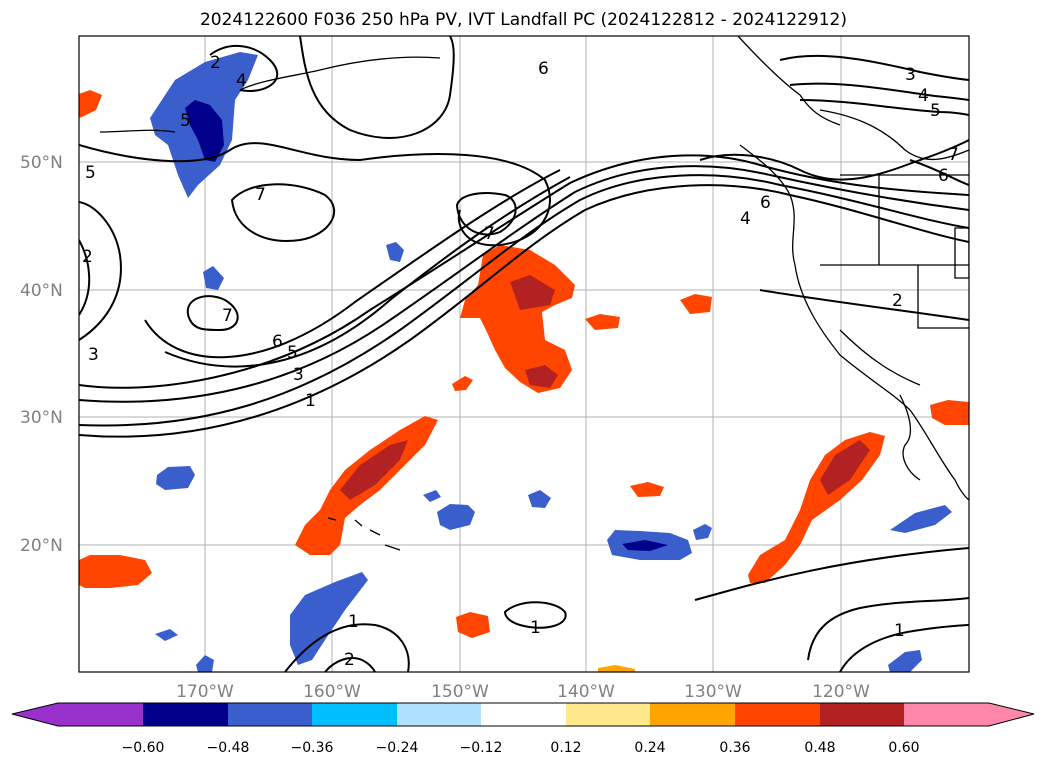 The height and width of the screenshot is (765, 1047). I want to click on colorbar-extend-max, so click(1011, 714).